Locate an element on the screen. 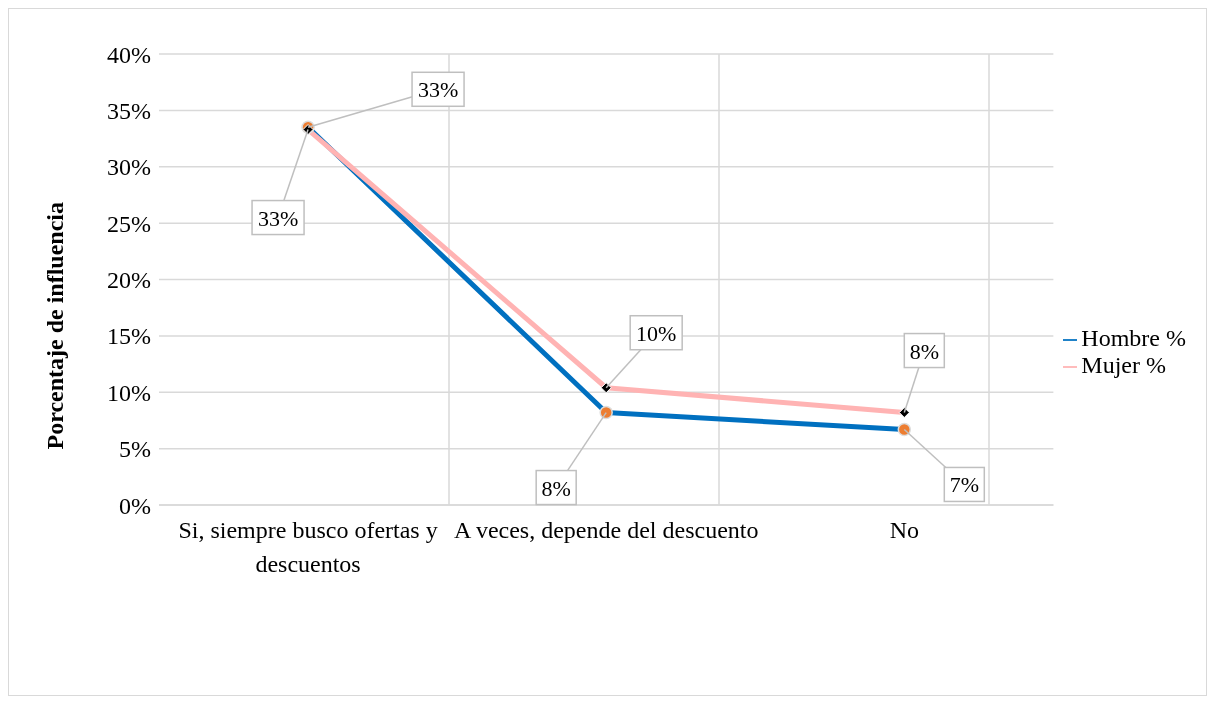 The height and width of the screenshot is (704, 1215). y-tick-label: 10% is located at coordinates (129, 392).